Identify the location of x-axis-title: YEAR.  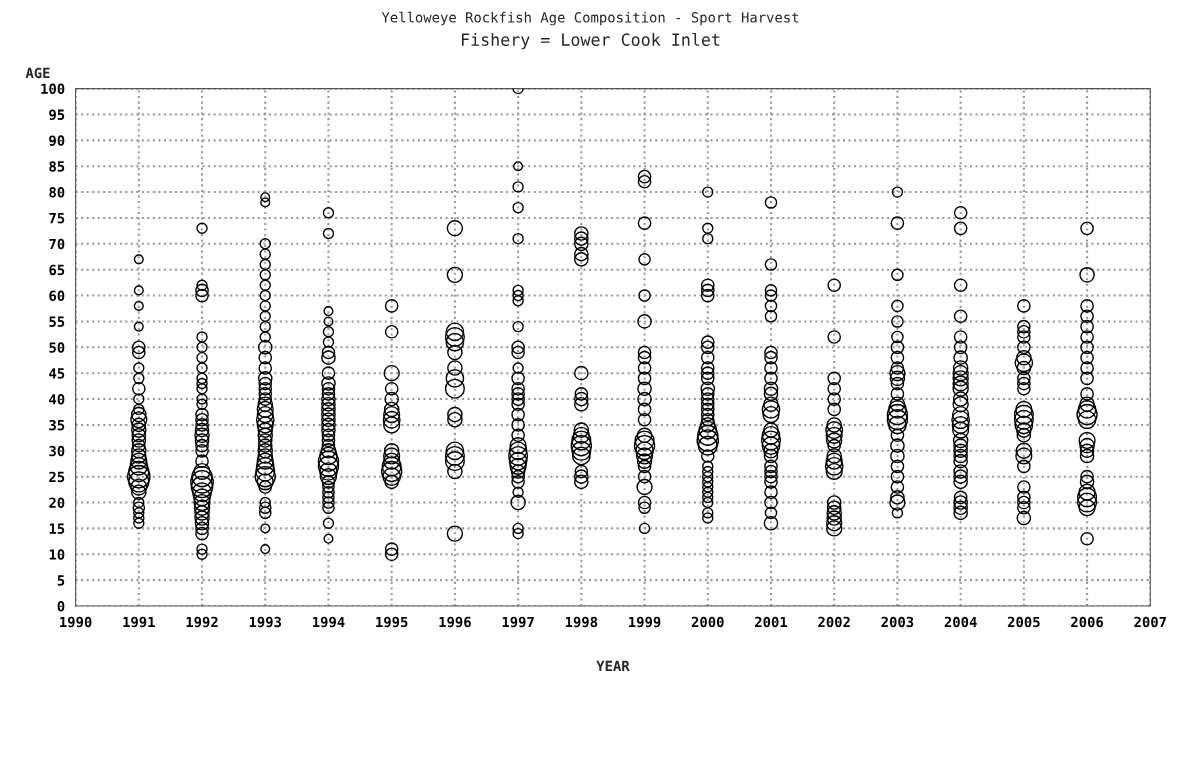
(613, 665).